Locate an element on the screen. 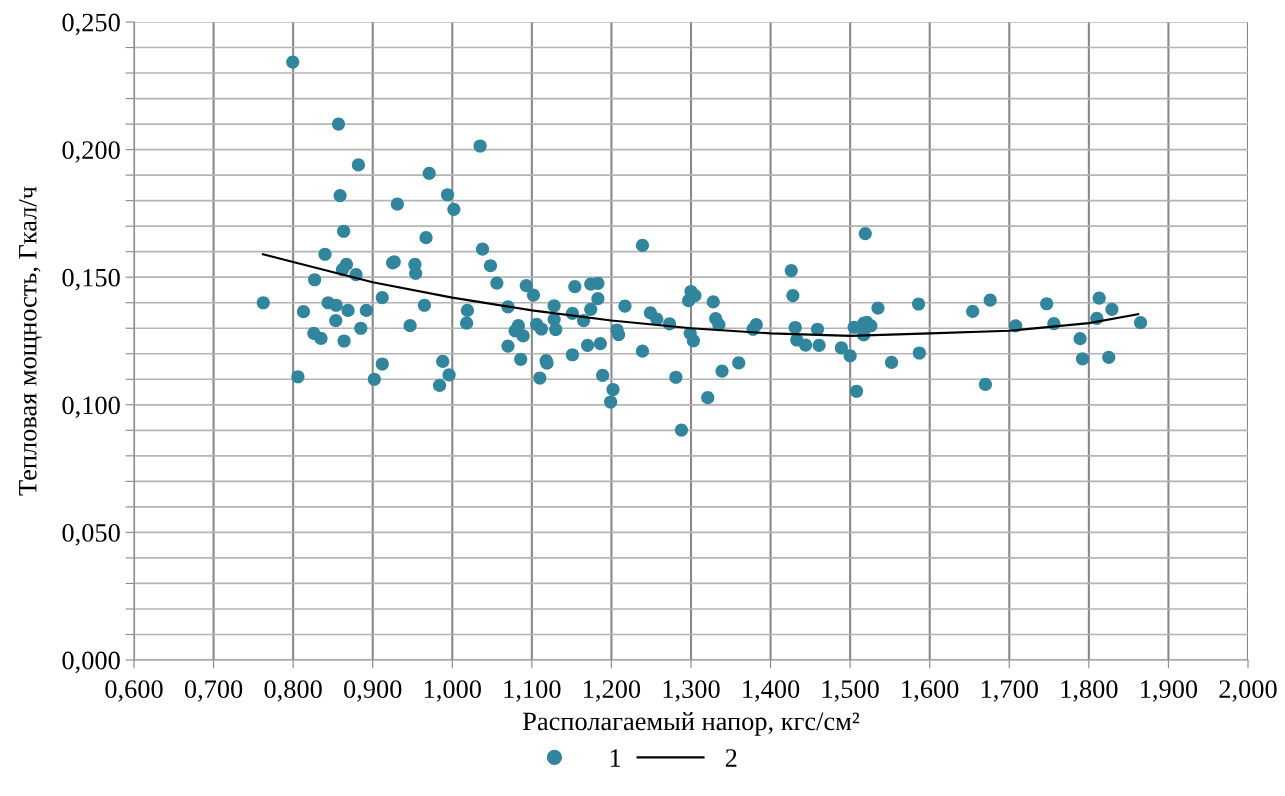 This screenshot has width=1285, height=796. x-tick-label: 1,900 is located at coordinates (1169, 691).